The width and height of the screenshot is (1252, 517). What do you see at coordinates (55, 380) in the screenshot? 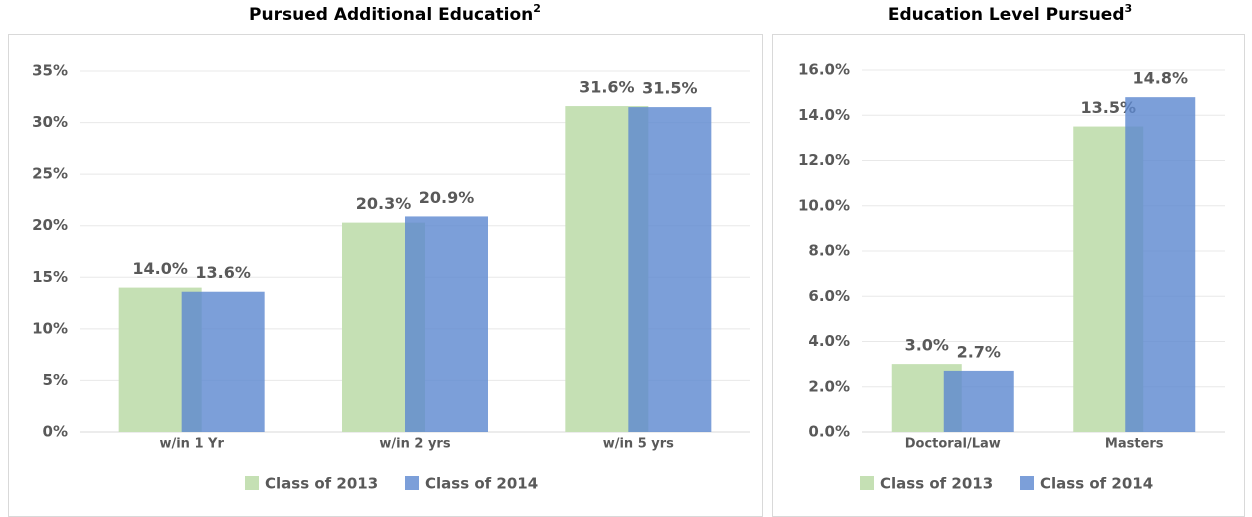
I see `y-tick-label: 5%` at bounding box center [55, 380].